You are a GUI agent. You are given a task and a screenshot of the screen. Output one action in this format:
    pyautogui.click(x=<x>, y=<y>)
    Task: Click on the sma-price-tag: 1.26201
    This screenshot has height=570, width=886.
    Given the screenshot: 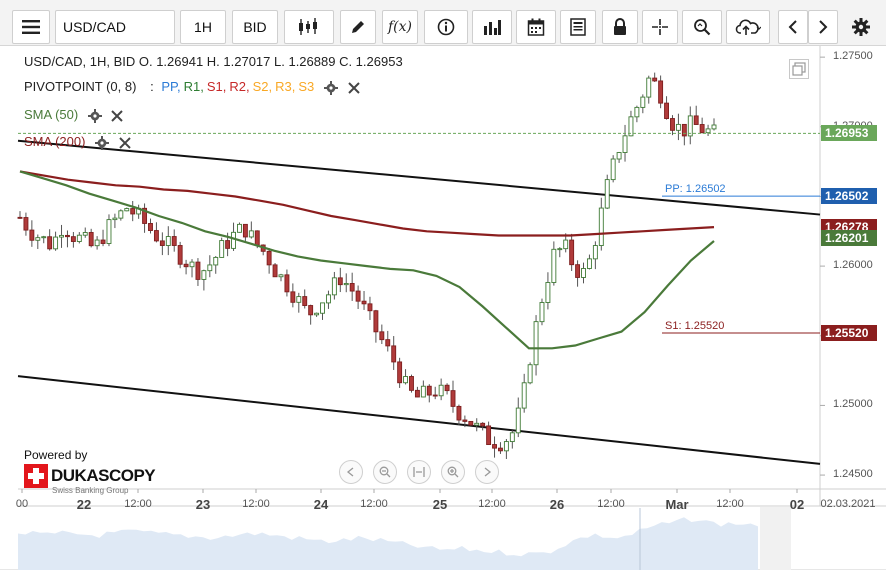 What is the action you would take?
    pyautogui.click(x=849, y=238)
    